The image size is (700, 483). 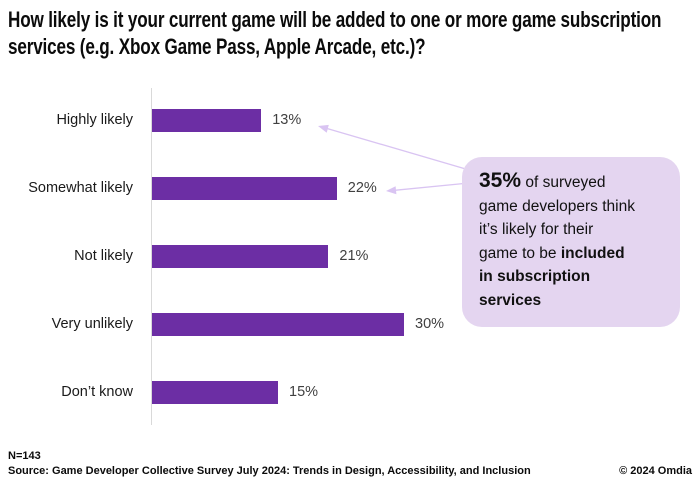 I want to click on bar-row-somewhat-likely: Somewhat likely 22%, so click(x=350, y=188).